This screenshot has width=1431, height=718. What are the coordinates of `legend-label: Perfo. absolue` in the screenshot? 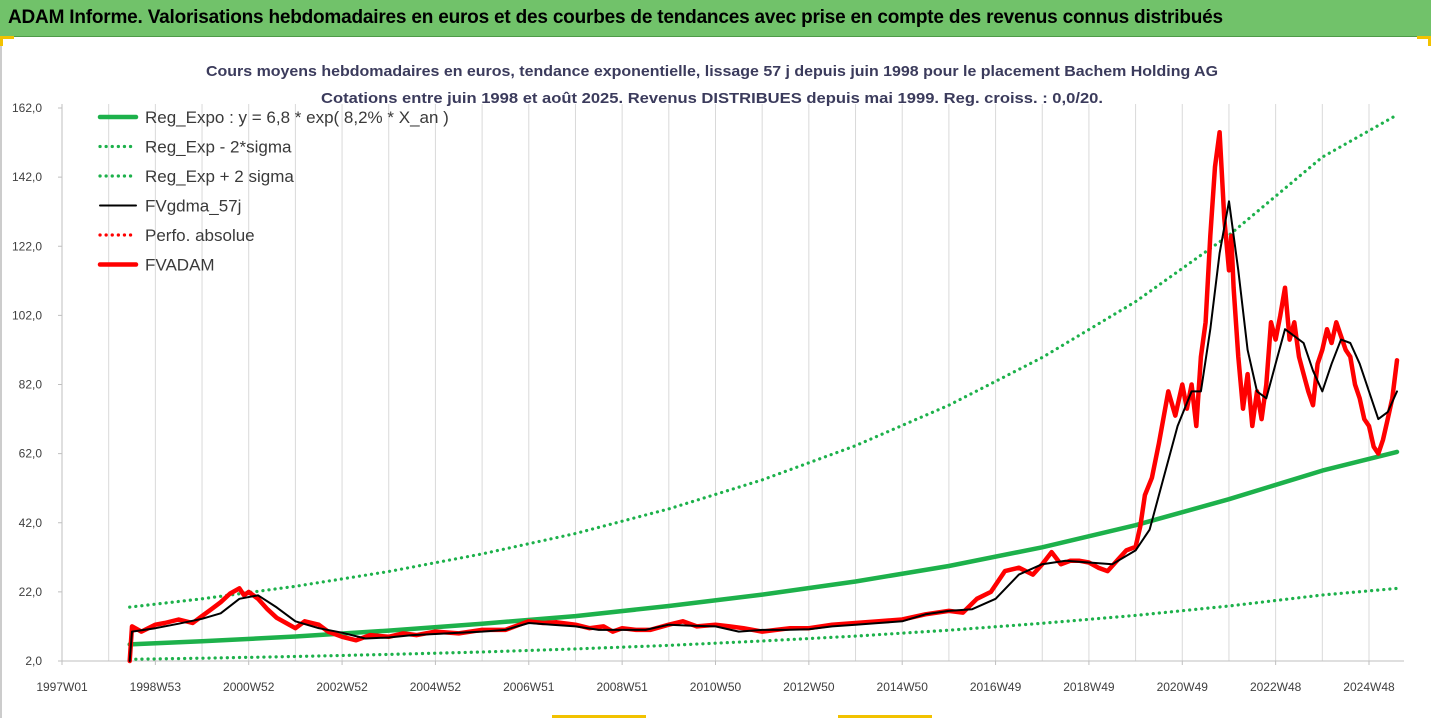 It's located at (200, 235).